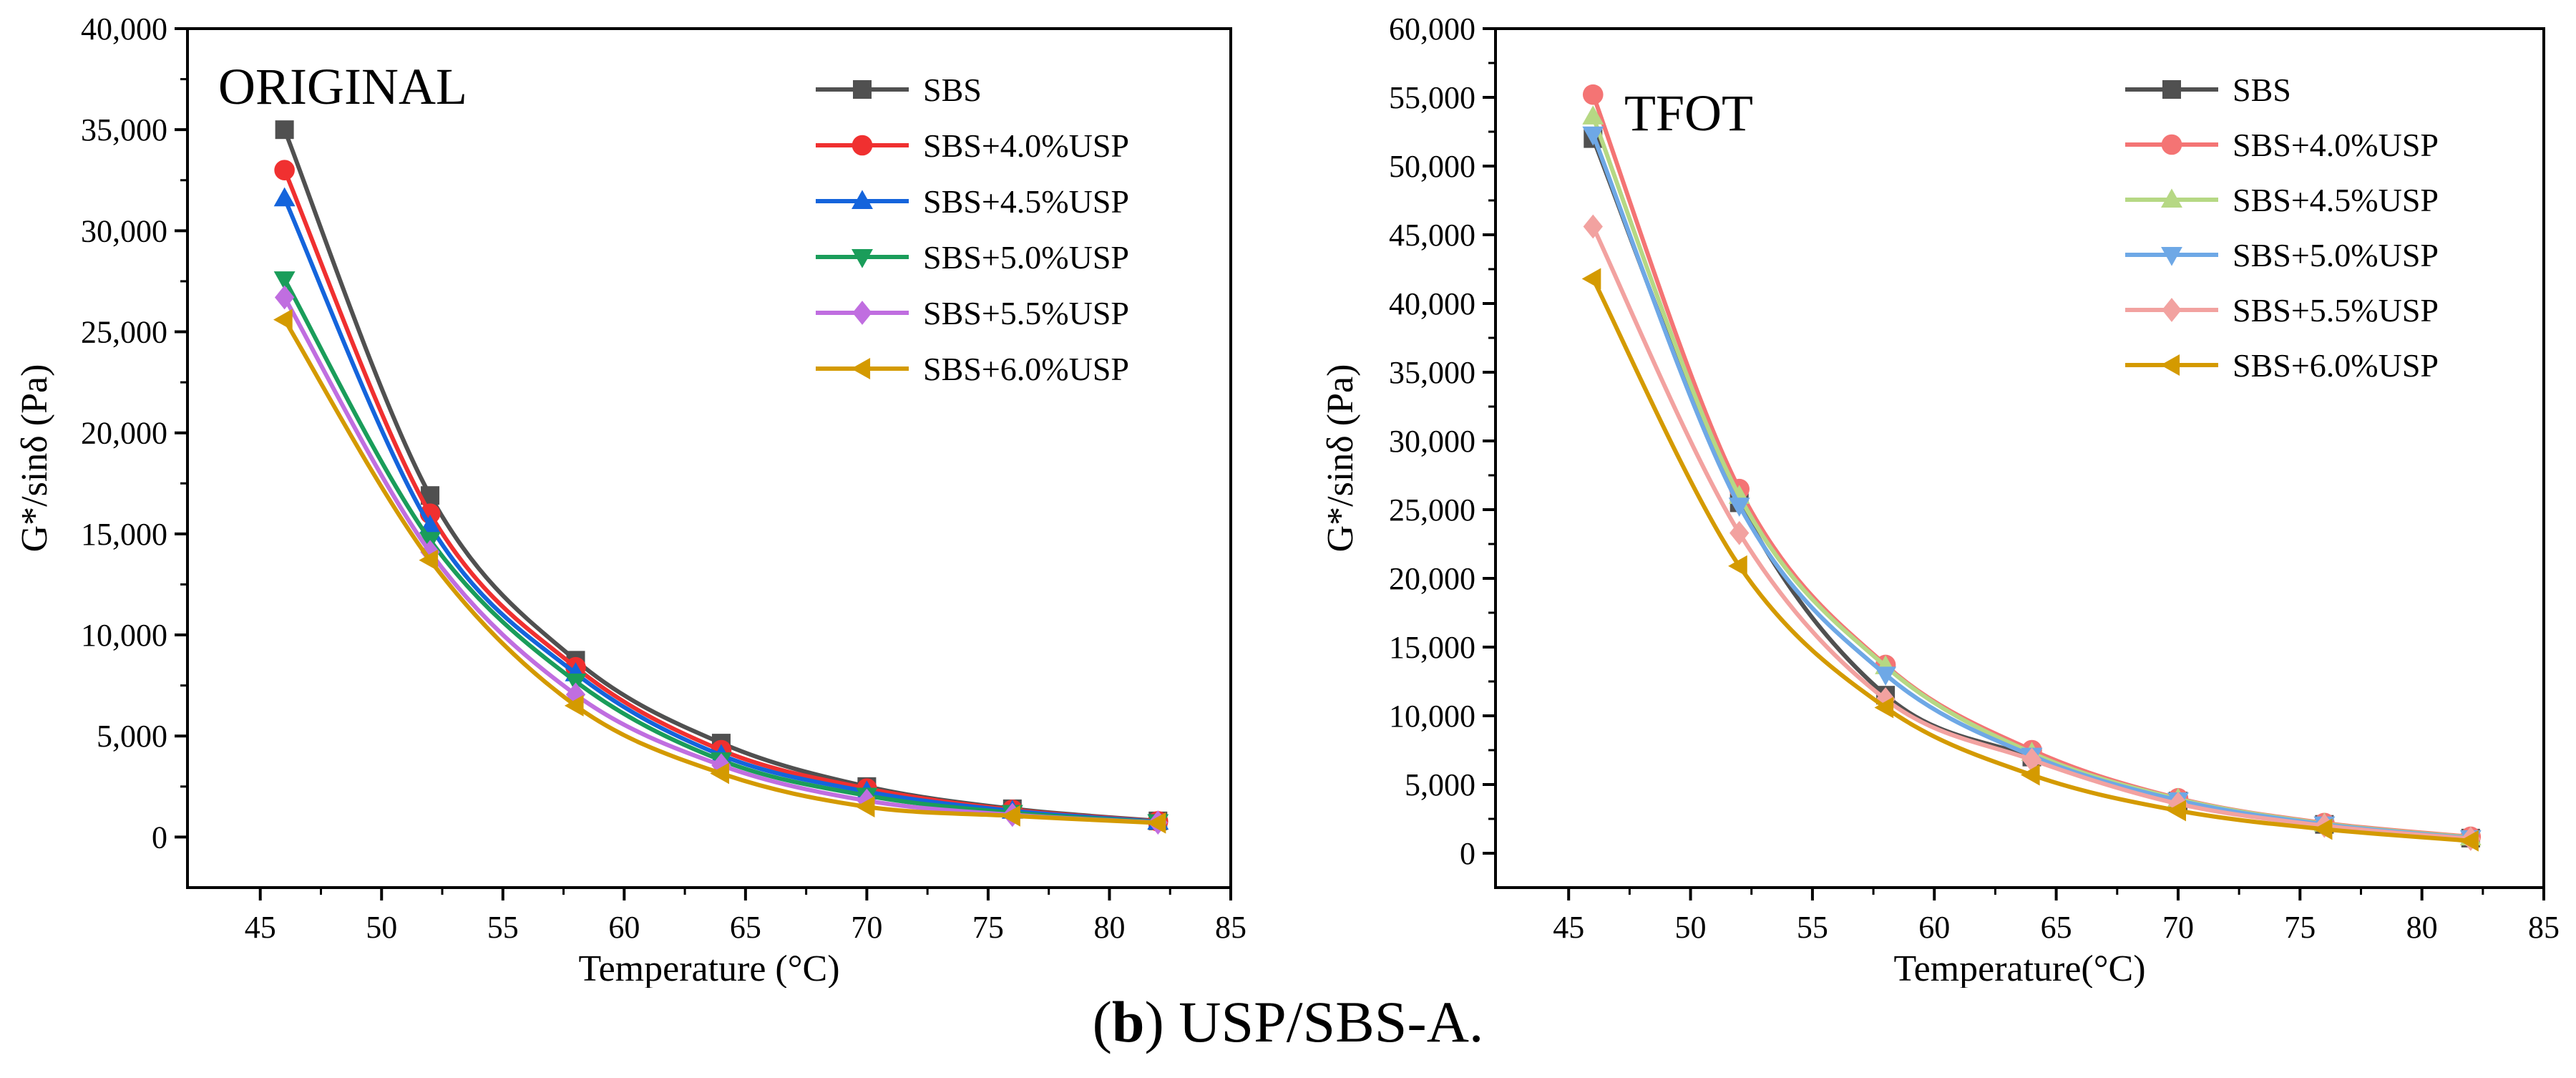  Describe the element at coordinates (2019, 968) in the screenshot. I see `x-axis-label: Temperature(°C)` at that location.